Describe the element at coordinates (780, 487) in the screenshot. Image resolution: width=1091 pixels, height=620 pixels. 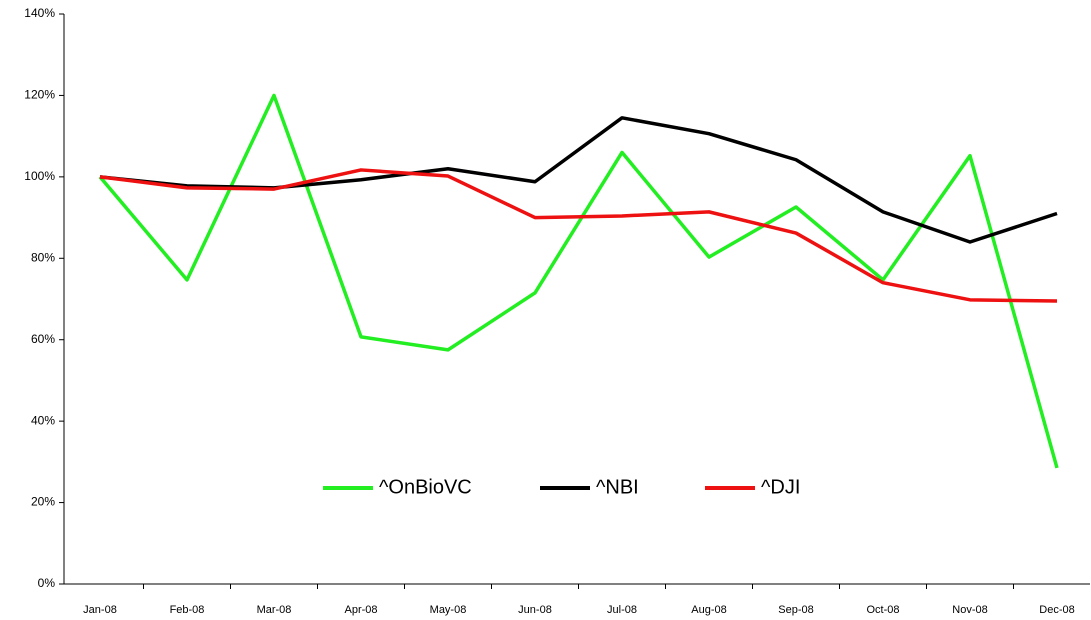
I see `legend-label: ^DJI` at that location.